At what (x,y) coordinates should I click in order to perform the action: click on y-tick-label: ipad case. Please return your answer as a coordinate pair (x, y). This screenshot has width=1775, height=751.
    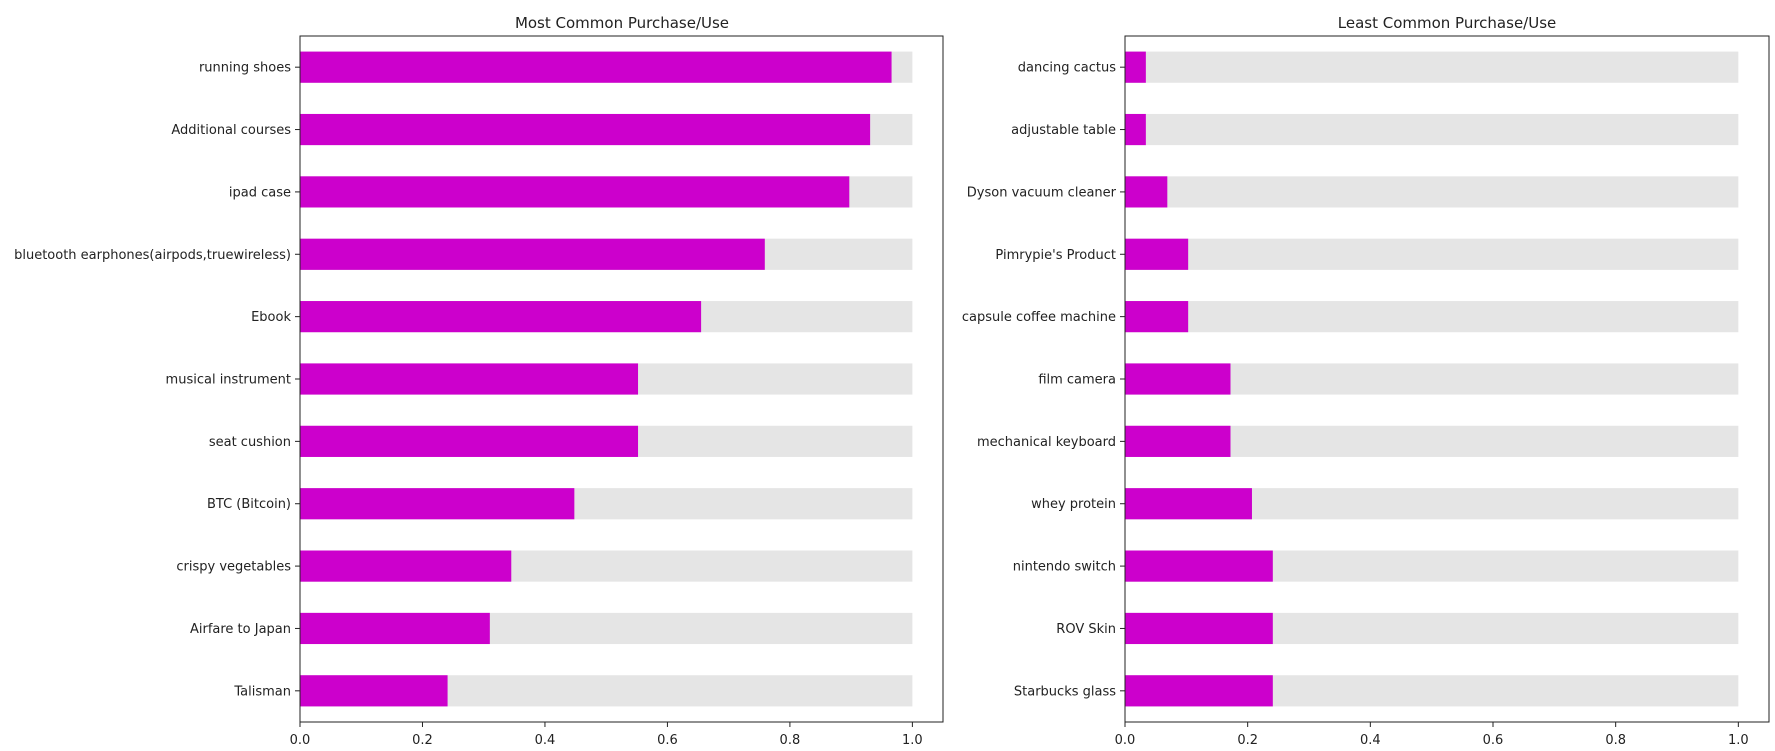
    Looking at the image, I should click on (260, 192).